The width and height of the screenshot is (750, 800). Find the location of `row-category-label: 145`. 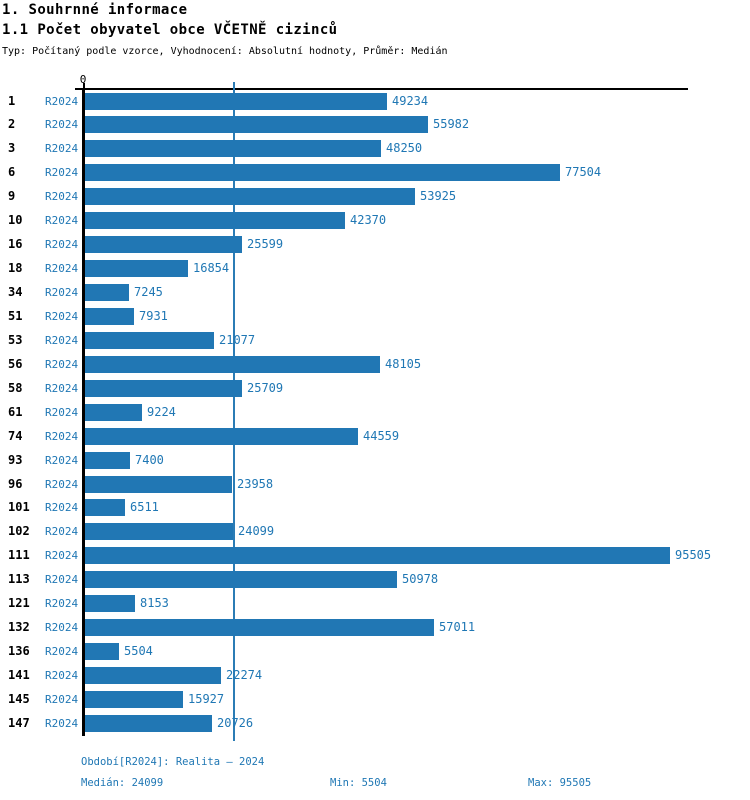

row-category-label: 145 is located at coordinates (19, 699).